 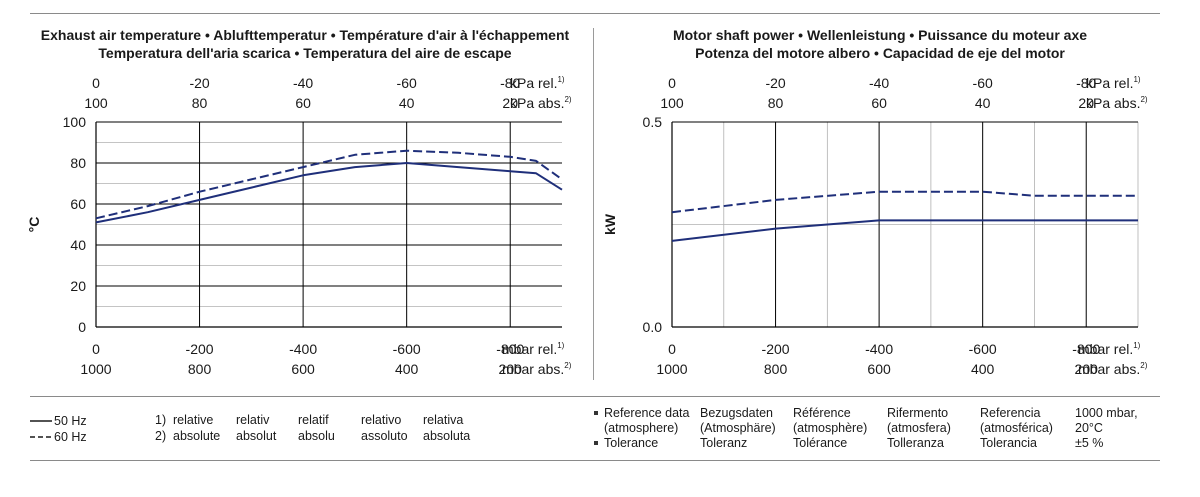 What do you see at coordinates (631, 443) in the screenshot?
I see `ref-text: Tolerance` at bounding box center [631, 443].